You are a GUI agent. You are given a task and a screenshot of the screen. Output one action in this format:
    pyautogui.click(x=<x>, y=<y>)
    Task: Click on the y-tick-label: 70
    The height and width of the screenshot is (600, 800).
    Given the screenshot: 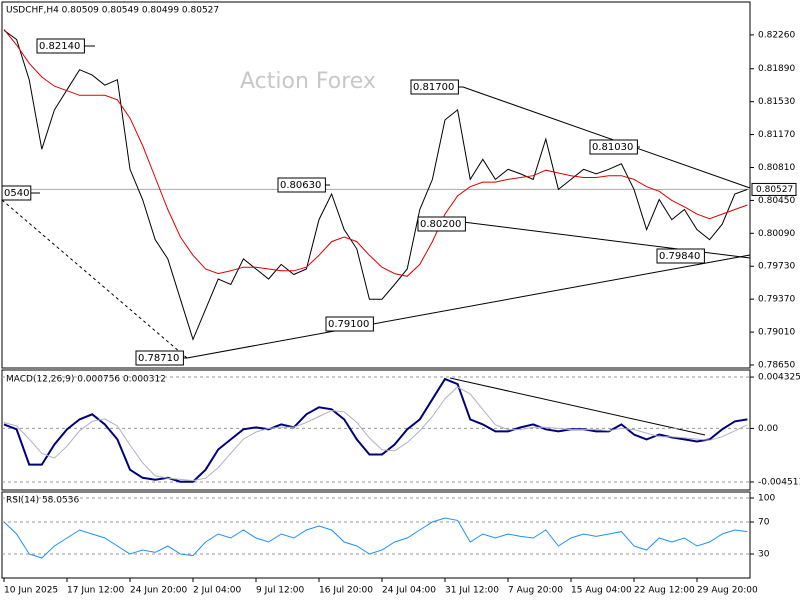 What is the action you would take?
    pyautogui.click(x=764, y=523)
    